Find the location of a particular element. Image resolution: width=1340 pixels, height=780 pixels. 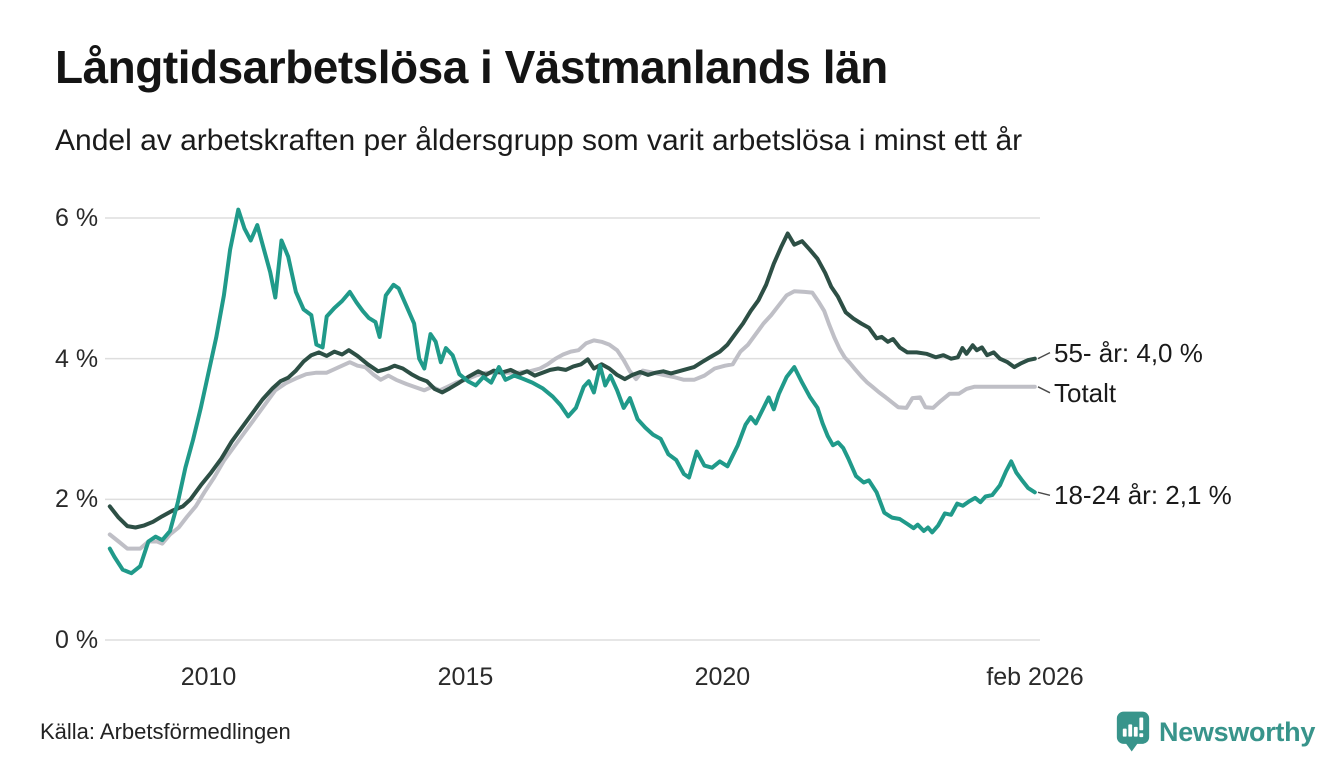

series-end-label-55-r: 55- år: 4,0 % is located at coordinates (1128, 352).